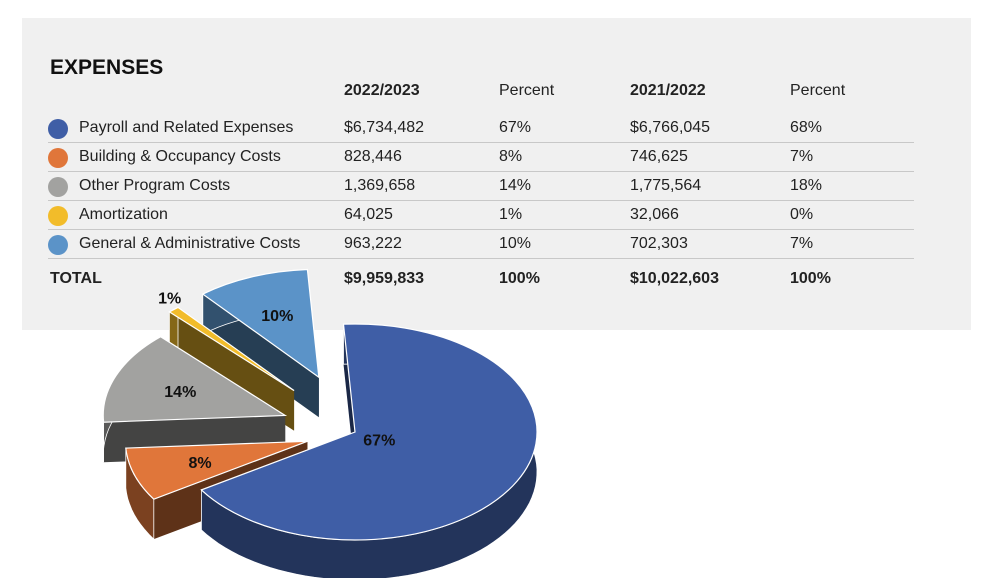 The height and width of the screenshot is (578, 998). I want to click on total-current-percent: 100%, so click(519, 278).